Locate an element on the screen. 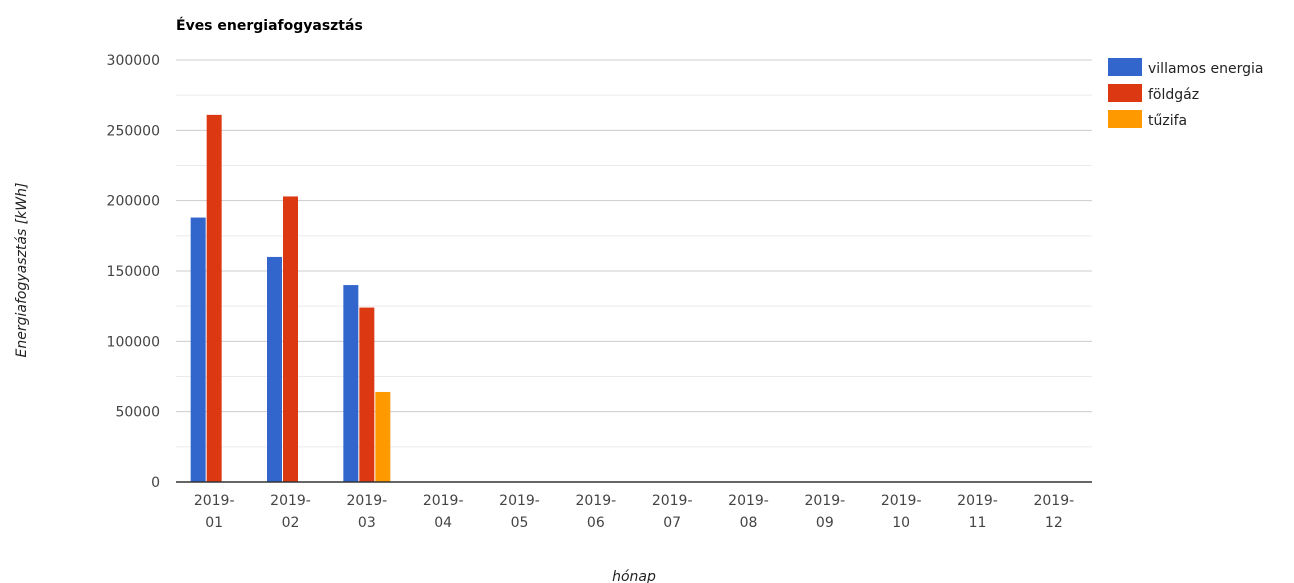 The height and width of the screenshot is (583, 1294). x-tick-label: 2019-10 is located at coordinates (901, 512).